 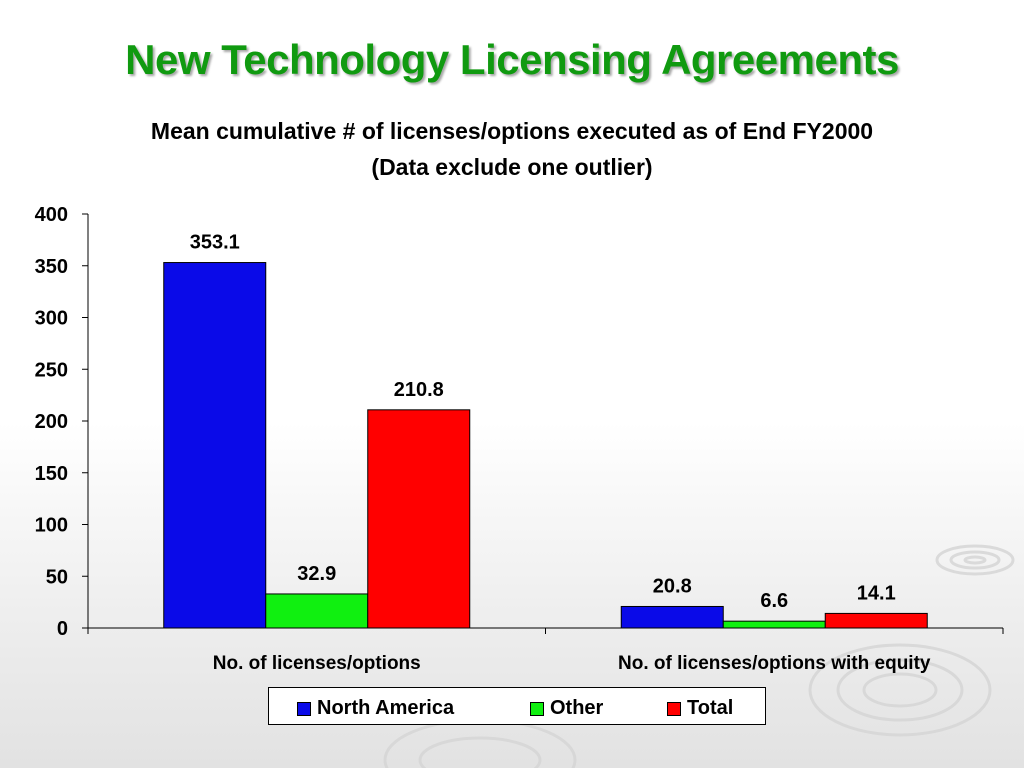 What do you see at coordinates (317, 663) in the screenshot?
I see `x-category-label: No. of licenses/options` at bounding box center [317, 663].